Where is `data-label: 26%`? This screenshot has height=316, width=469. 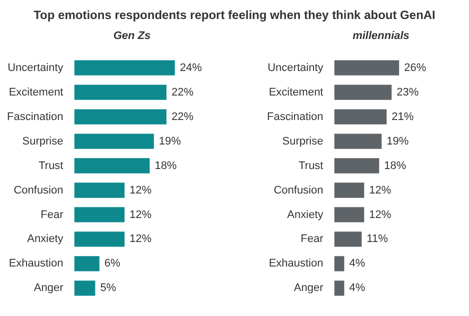 data-label: 26% is located at coordinates (415, 68).